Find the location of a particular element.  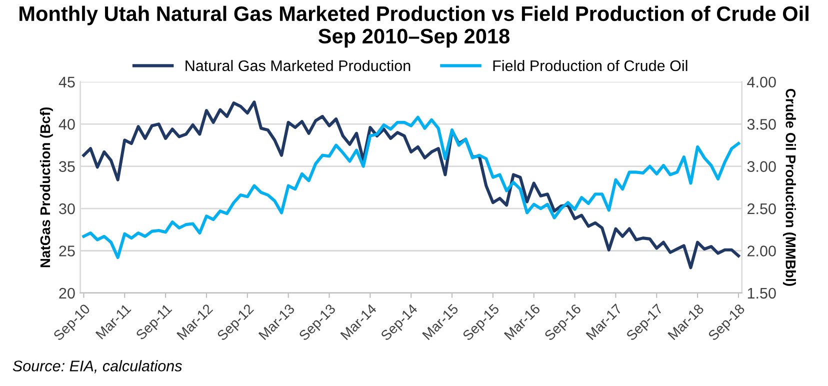

y-tick-label: 45 is located at coordinates (66, 82).